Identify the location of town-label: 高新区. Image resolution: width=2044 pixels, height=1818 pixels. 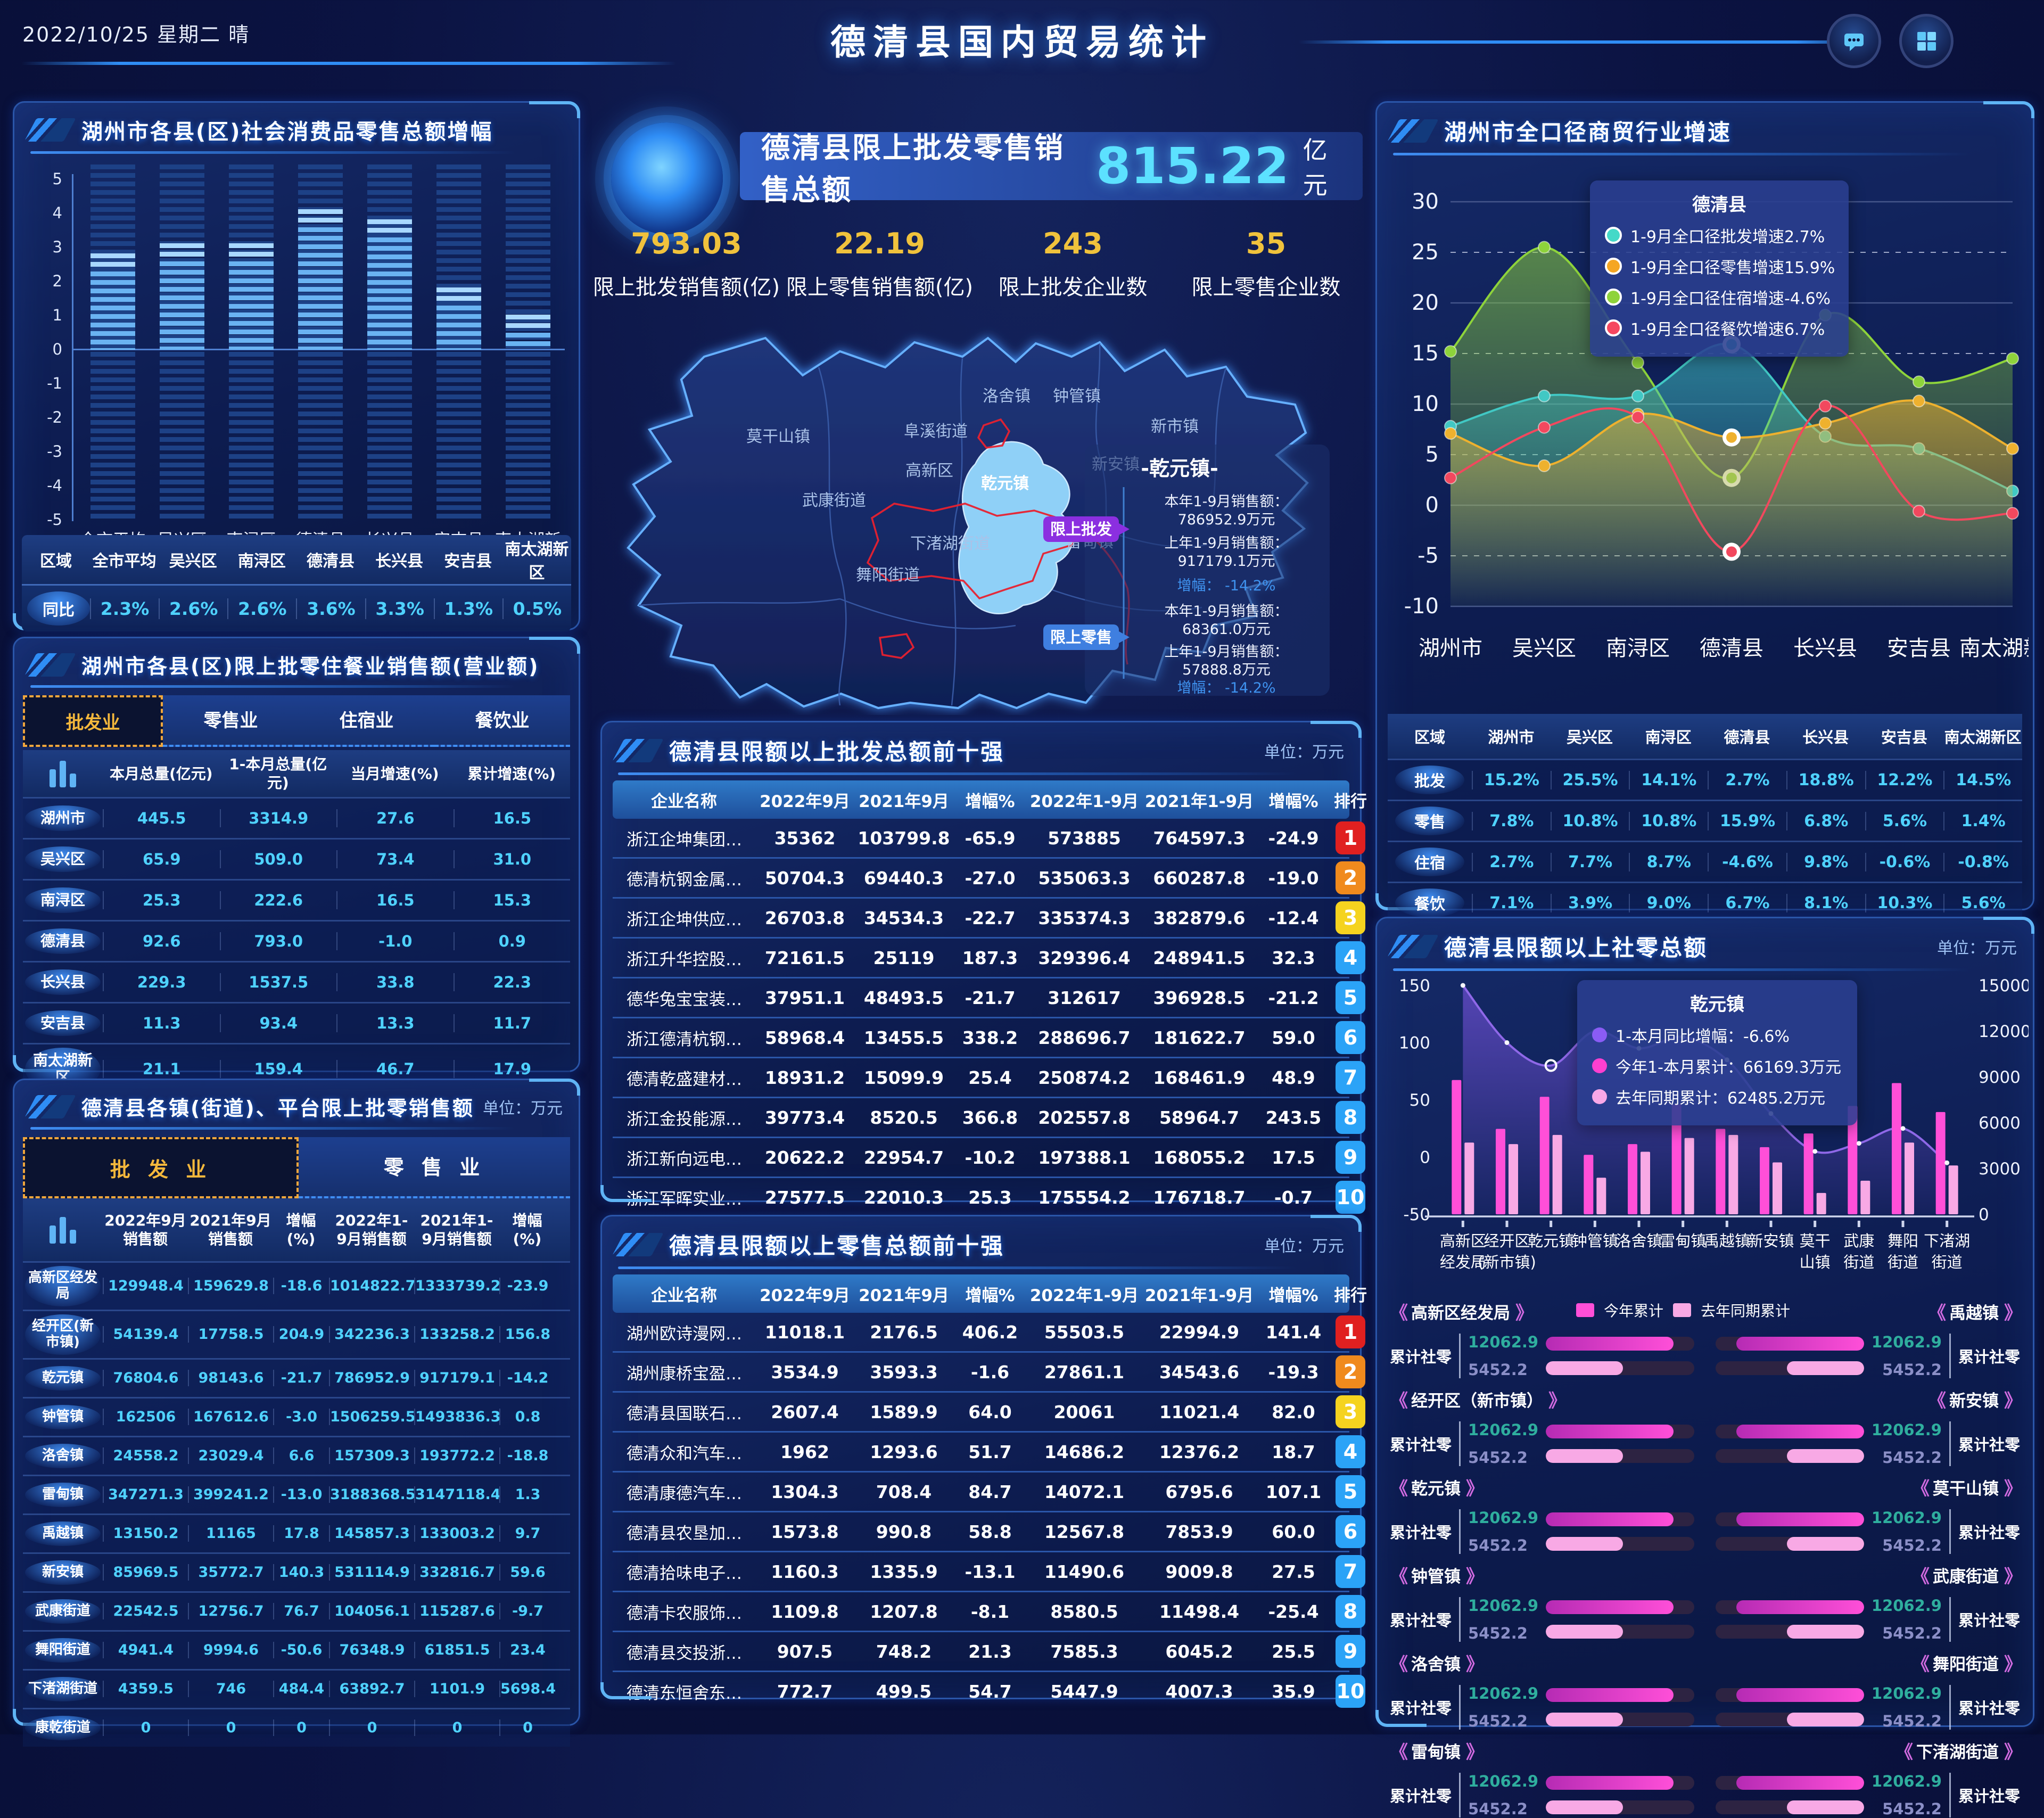
(929, 471).